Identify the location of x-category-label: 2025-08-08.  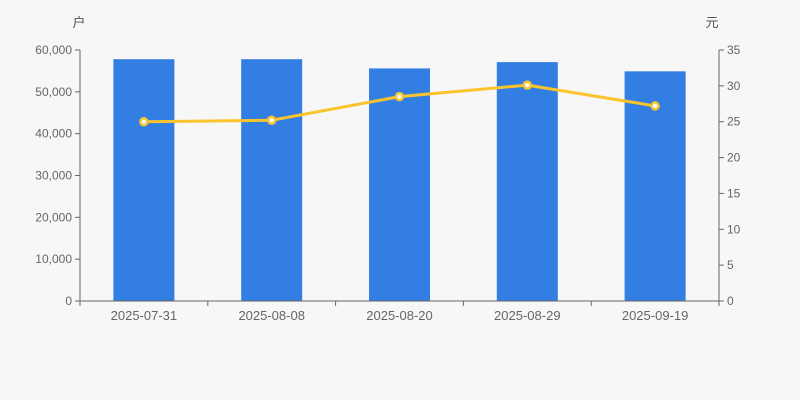
(271, 315).